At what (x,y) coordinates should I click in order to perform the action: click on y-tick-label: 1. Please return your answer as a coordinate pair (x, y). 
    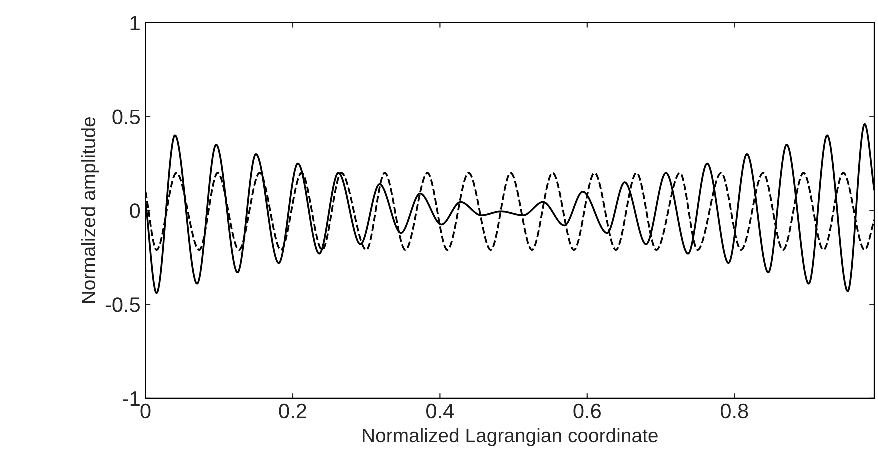
    Looking at the image, I should click on (135, 23).